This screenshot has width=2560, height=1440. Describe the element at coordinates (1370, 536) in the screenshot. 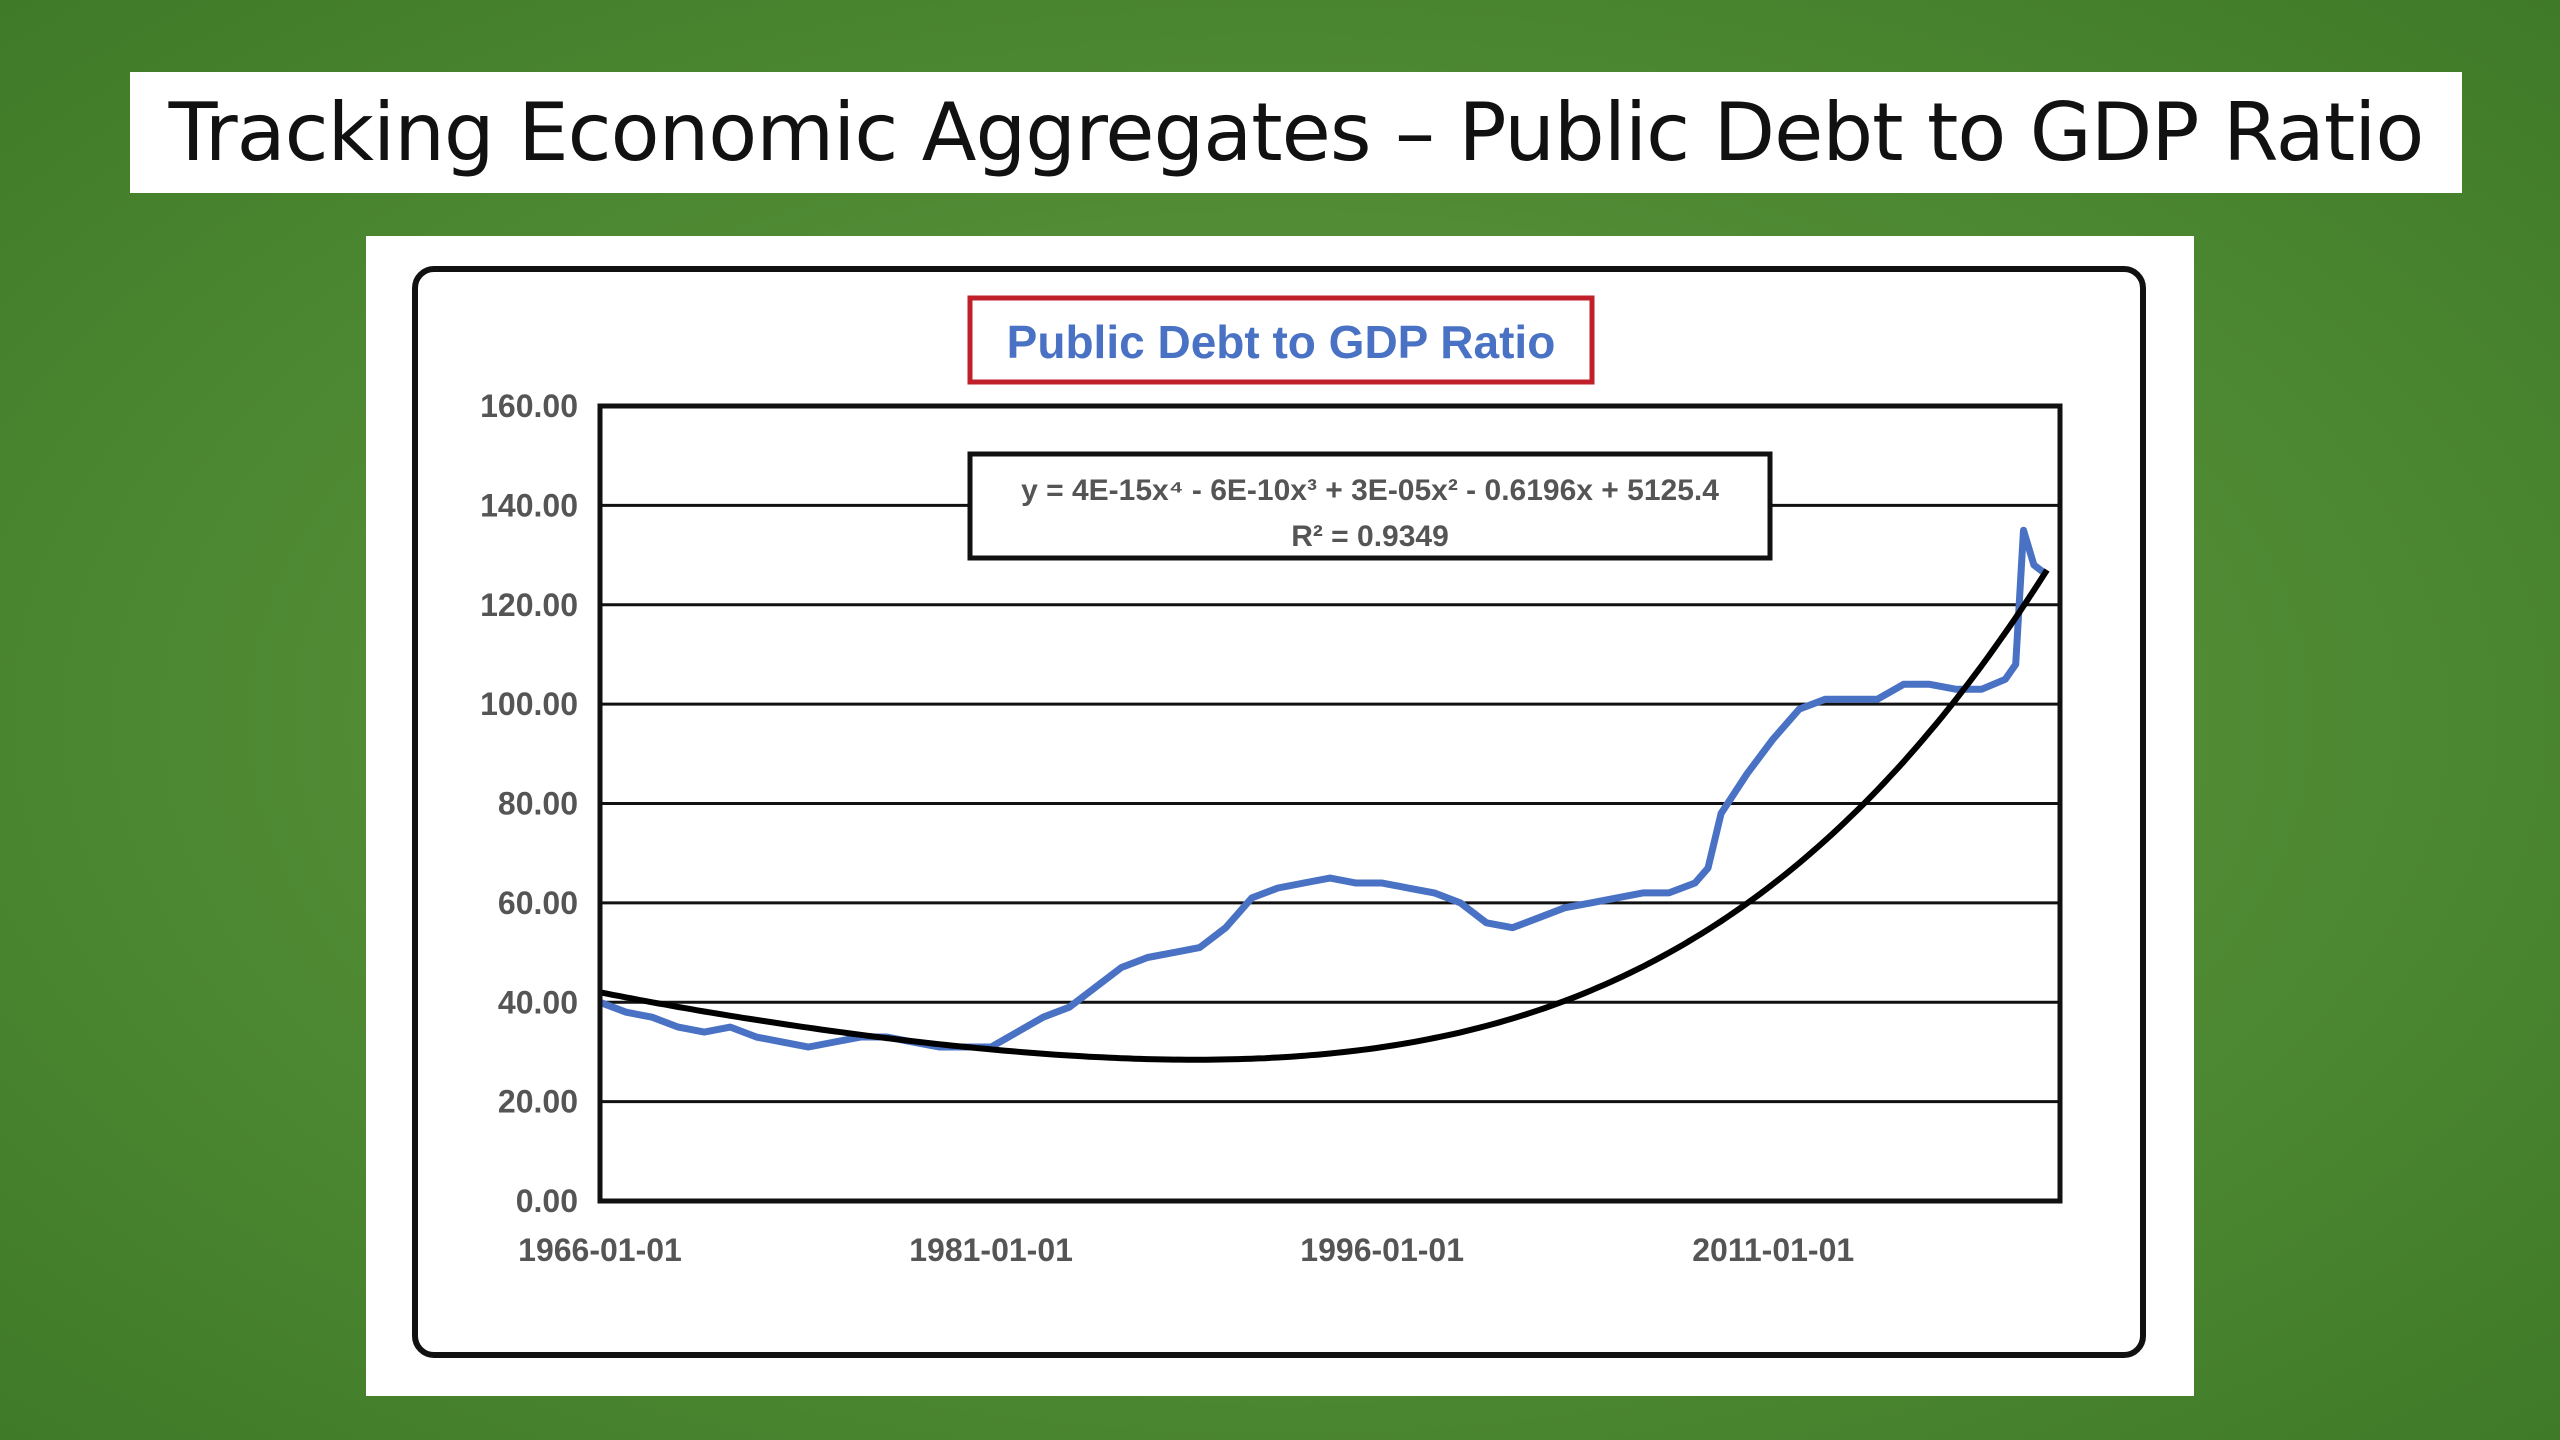

I see `trendline-r2: R² = 0.9349` at that location.